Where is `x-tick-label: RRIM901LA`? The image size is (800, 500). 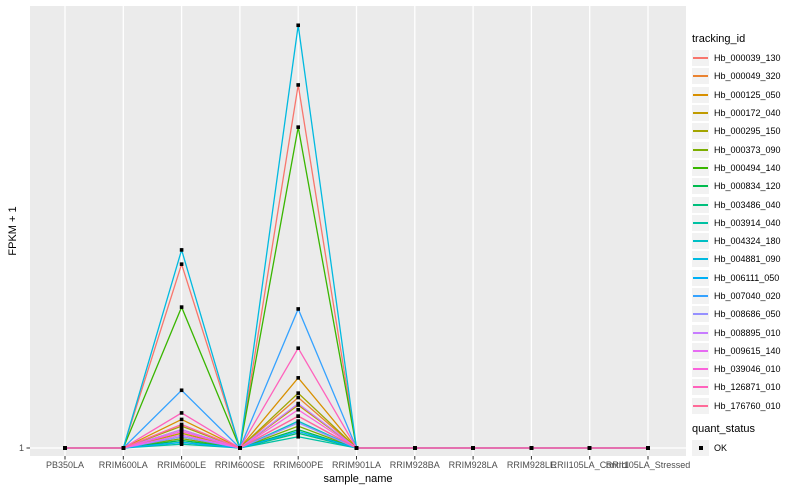 x-tick-label: RRIM901LA is located at coordinates (356, 465).